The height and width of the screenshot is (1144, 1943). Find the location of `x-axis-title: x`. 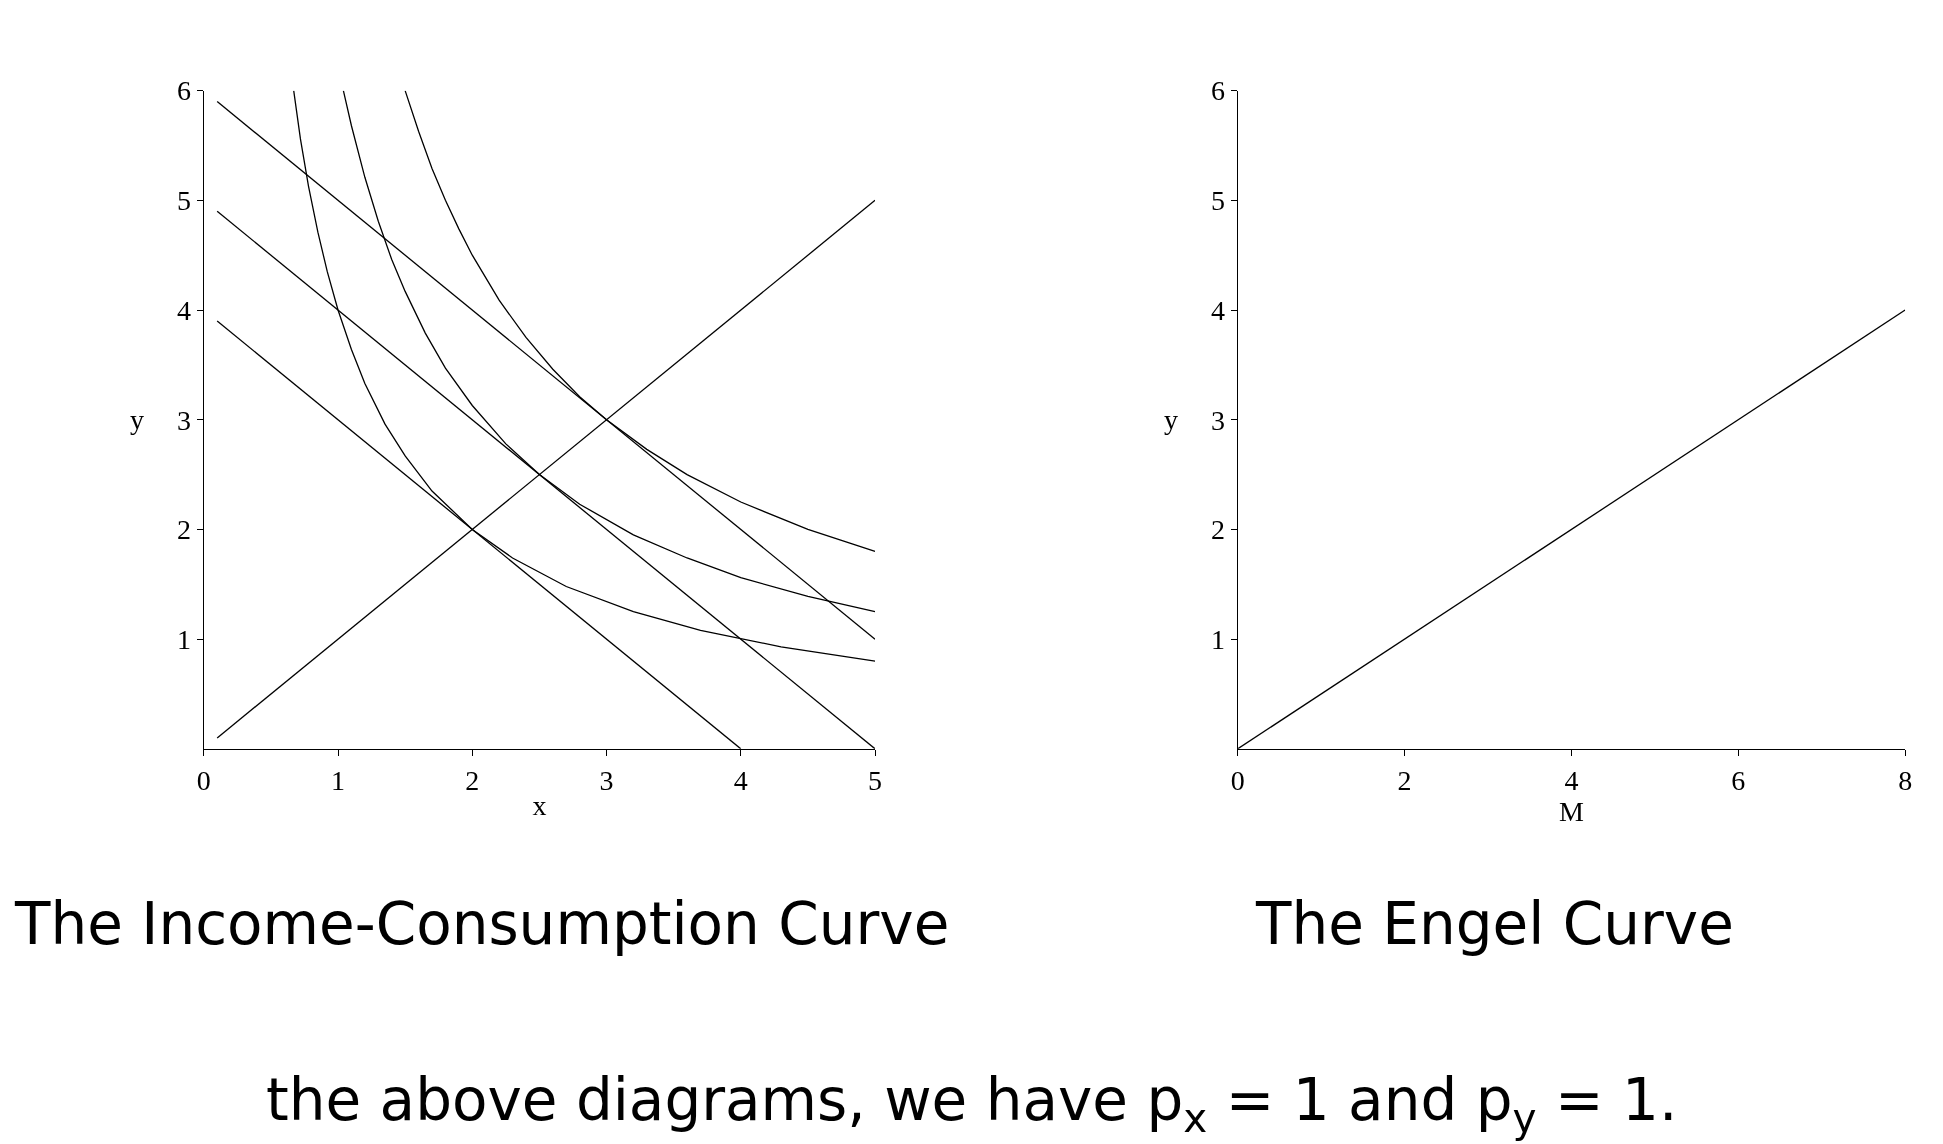

x-axis-title: x is located at coordinates (539, 805).